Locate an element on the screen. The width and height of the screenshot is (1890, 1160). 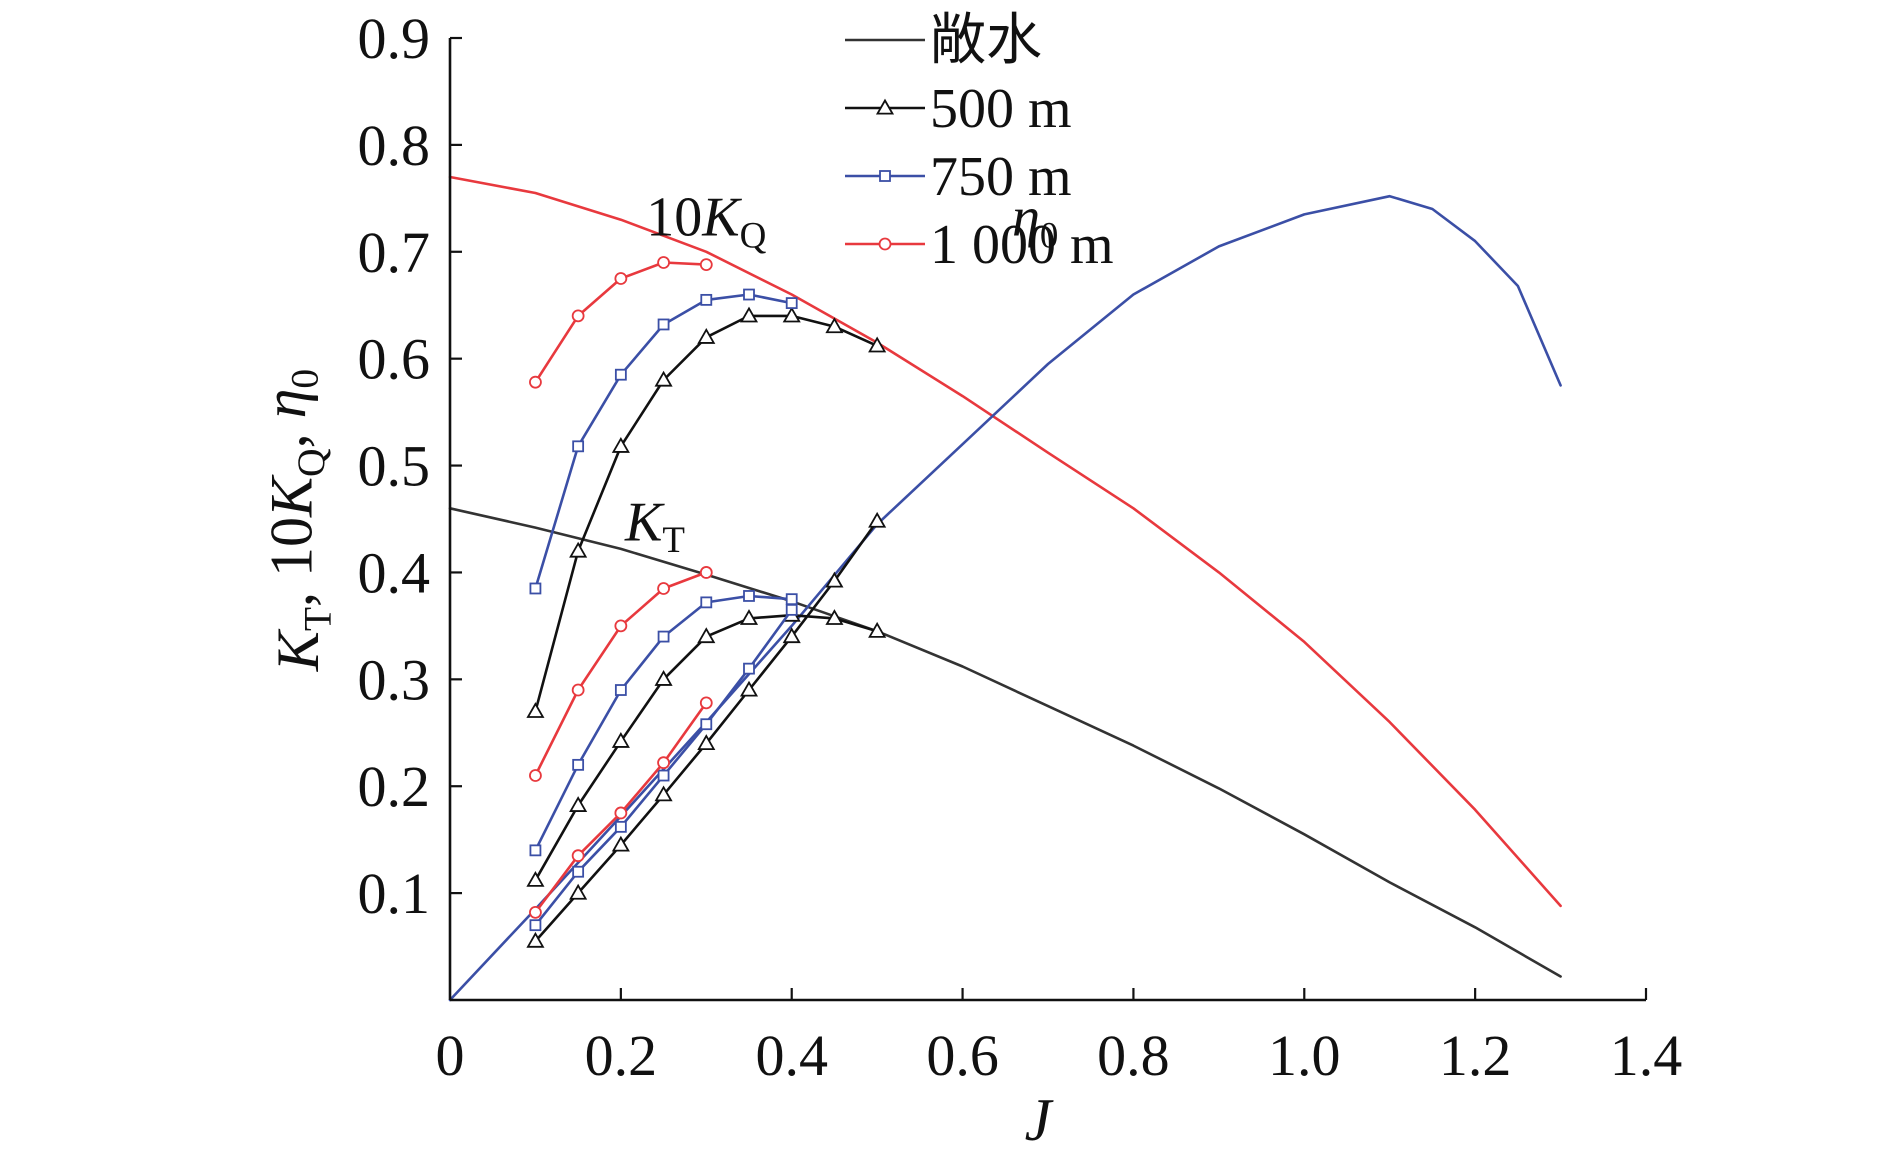
y-tick-label: 0.4 is located at coordinates (394, 572).